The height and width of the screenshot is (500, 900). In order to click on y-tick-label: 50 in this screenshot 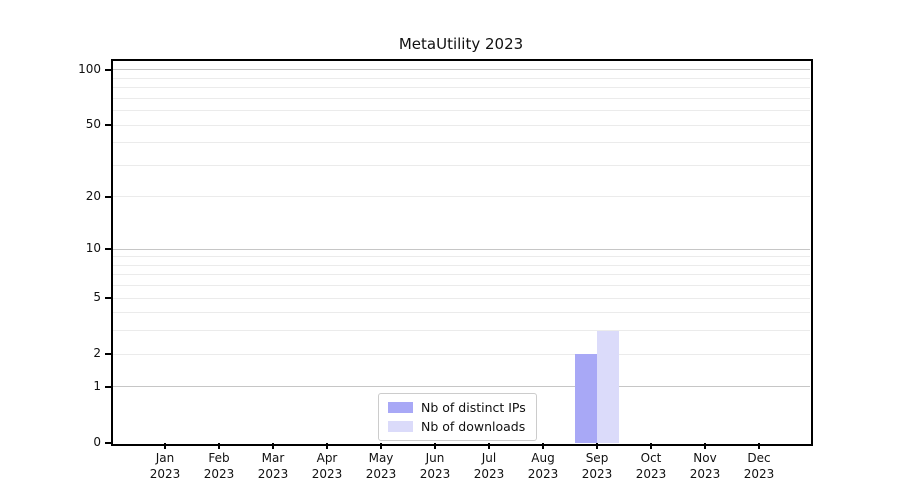, I will do `click(93, 124)`.